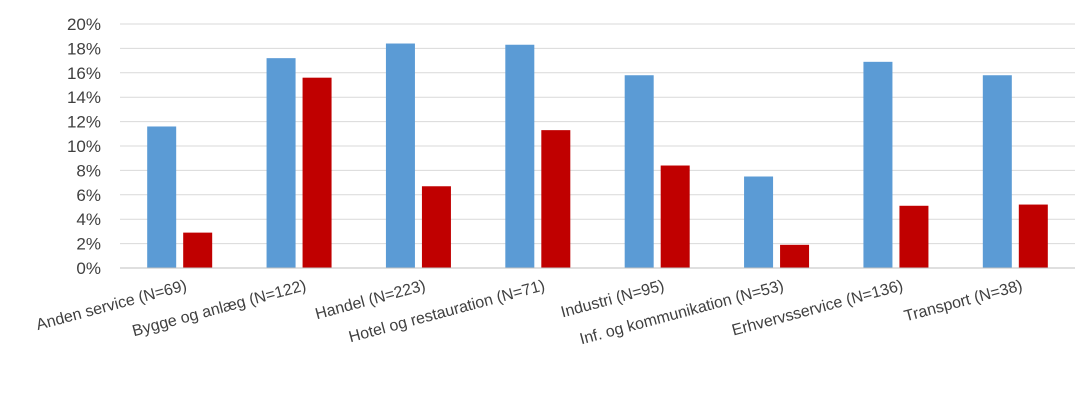 The image size is (1091, 394). I want to click on x-category-label: Transport (N=38), so click(963, 301).